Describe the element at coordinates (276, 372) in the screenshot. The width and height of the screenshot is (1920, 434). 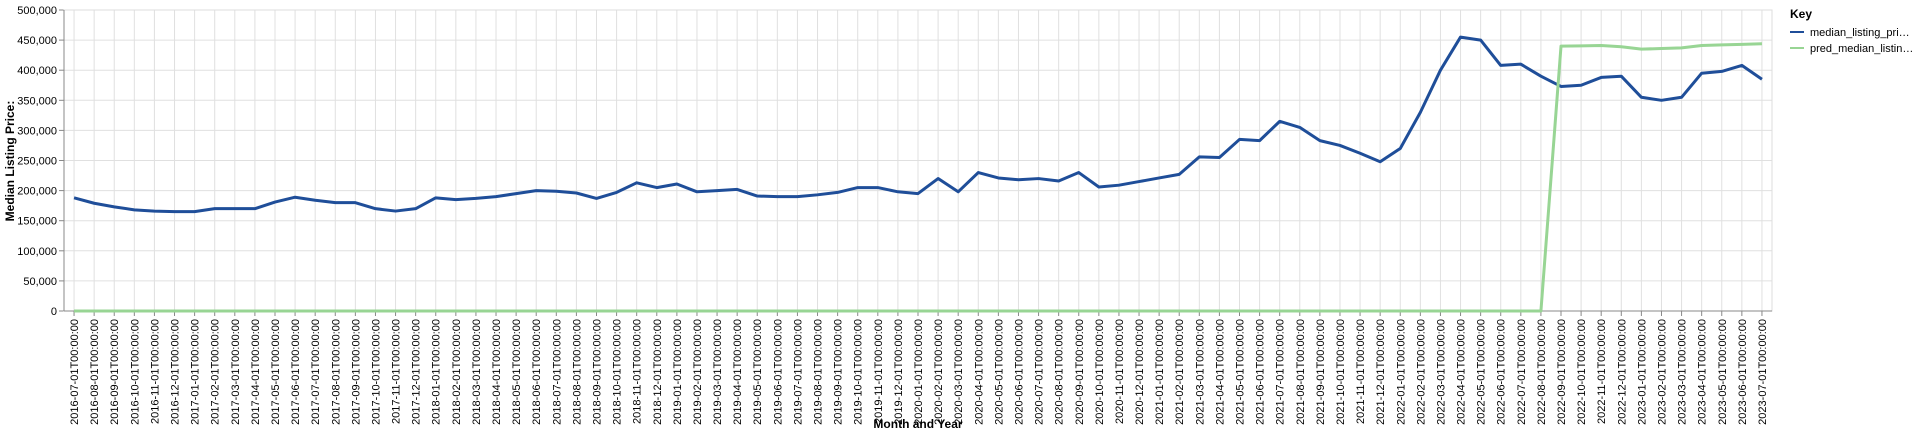
I see `x-tick-label: 2017-05-01T00:00:00` at that location.